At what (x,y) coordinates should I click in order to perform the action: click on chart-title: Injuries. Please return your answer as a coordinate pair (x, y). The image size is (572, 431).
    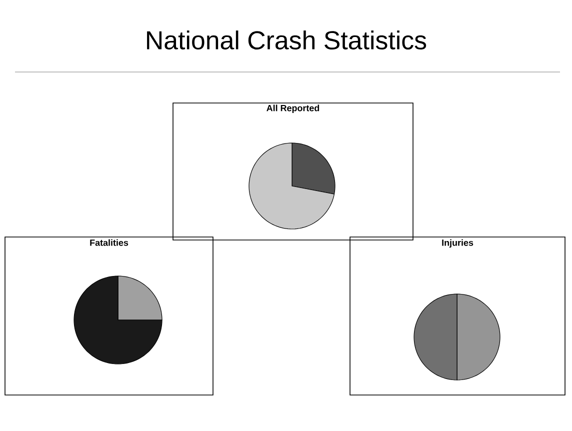
    Looking at the image, I should click on (458, 243).